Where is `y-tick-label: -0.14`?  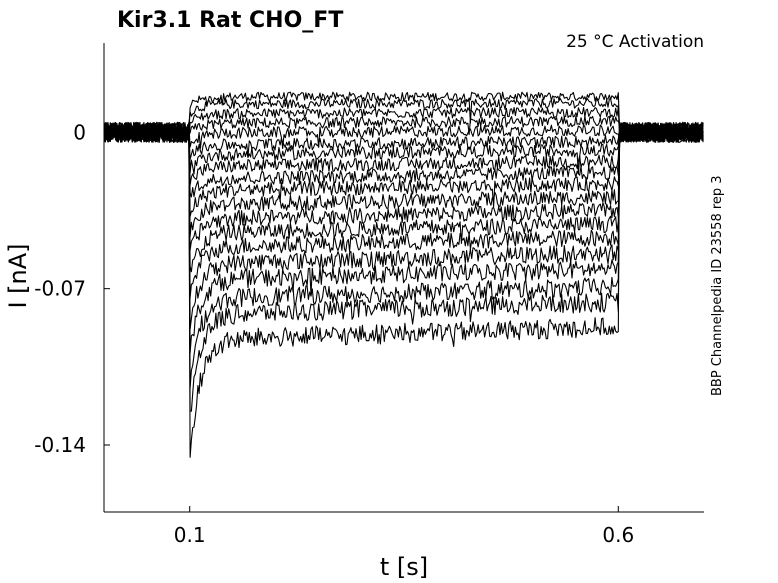
y-tick-label: -0.14 is located at coordinates (60, 445).